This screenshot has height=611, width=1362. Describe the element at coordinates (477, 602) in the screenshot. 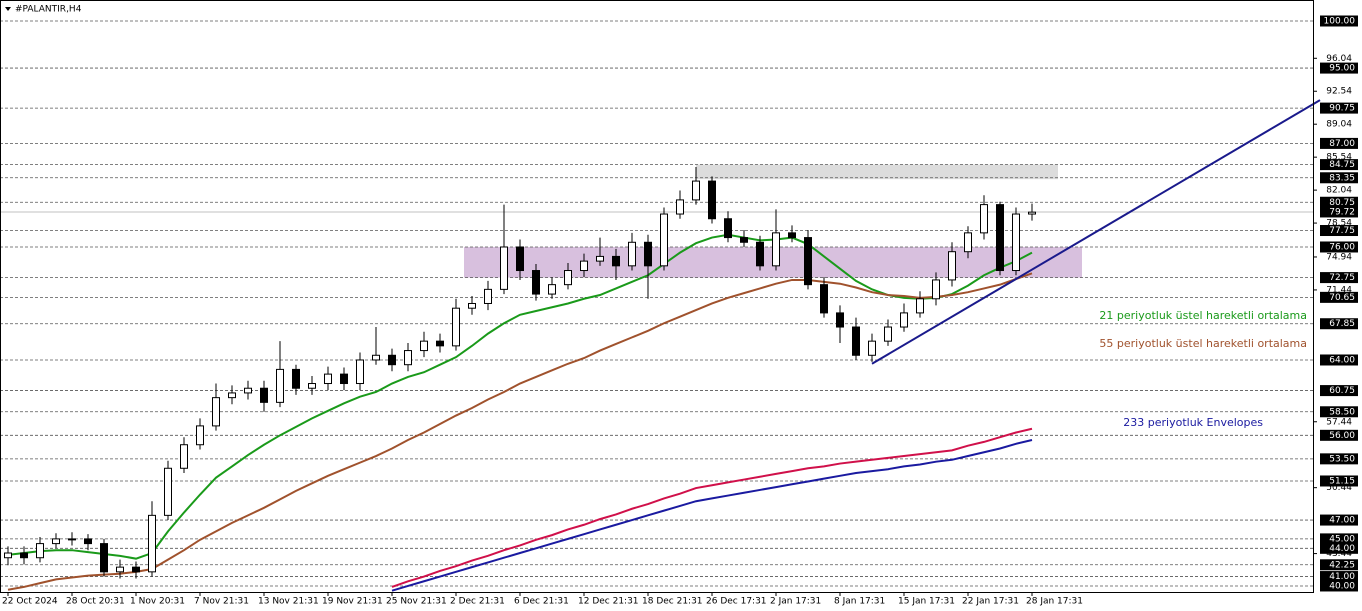

I see `x-tick-label: 2 Dec 21:31` at that location.